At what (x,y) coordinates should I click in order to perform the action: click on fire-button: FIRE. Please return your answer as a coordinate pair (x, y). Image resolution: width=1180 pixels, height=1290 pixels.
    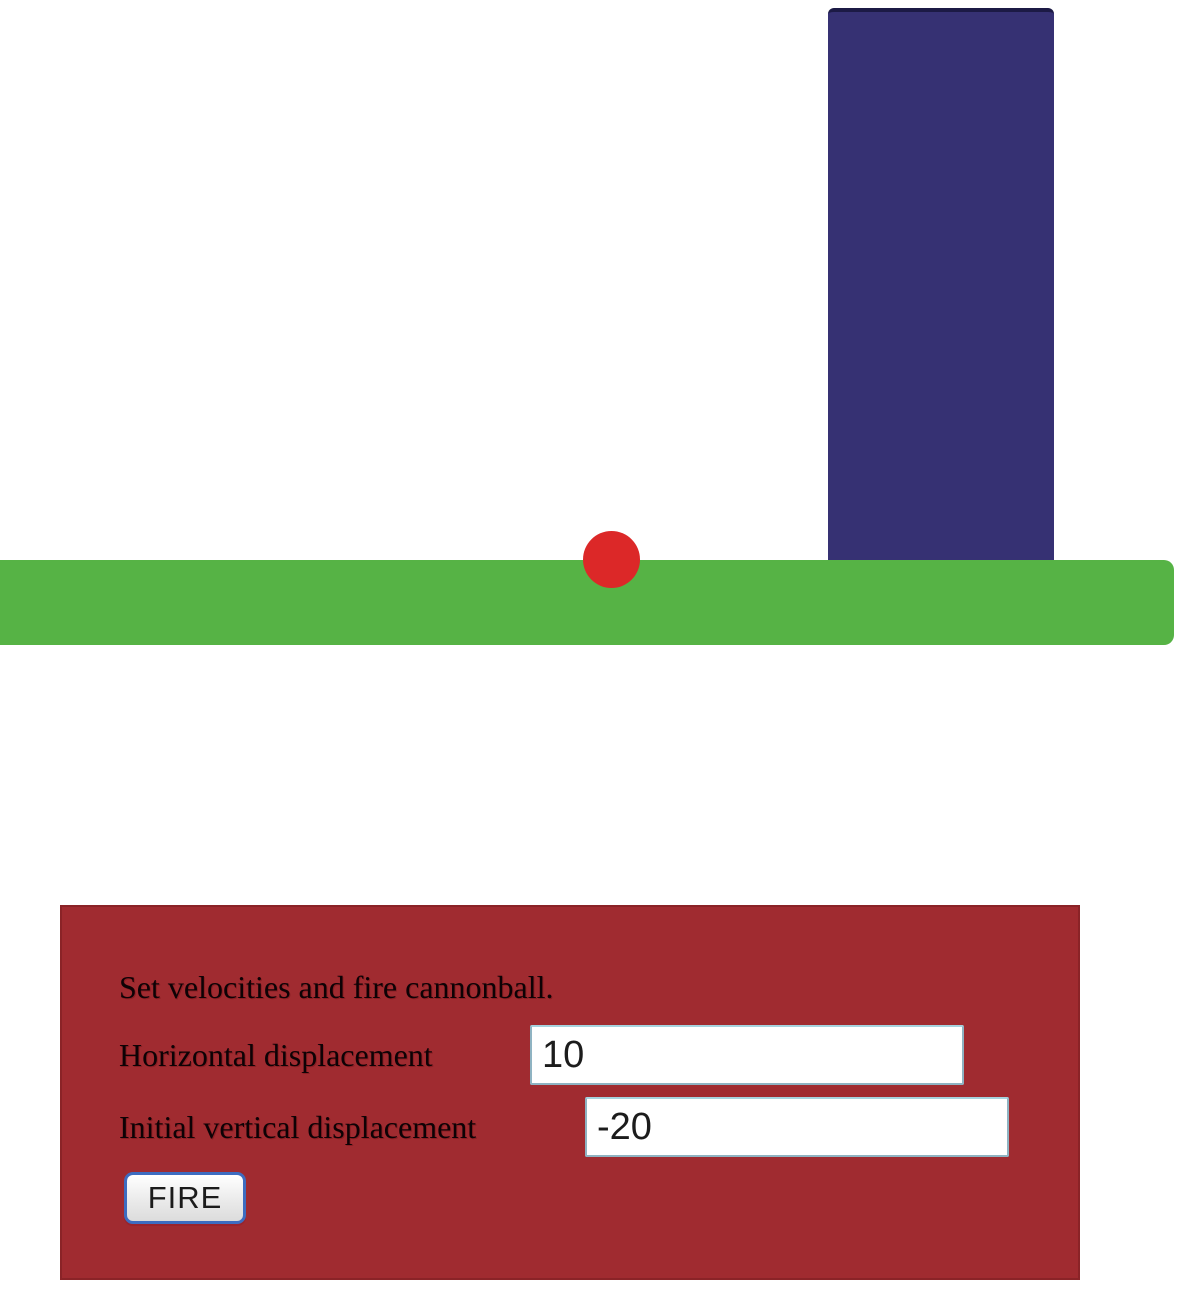
    Looking at the image, I should click on (185, 1198).